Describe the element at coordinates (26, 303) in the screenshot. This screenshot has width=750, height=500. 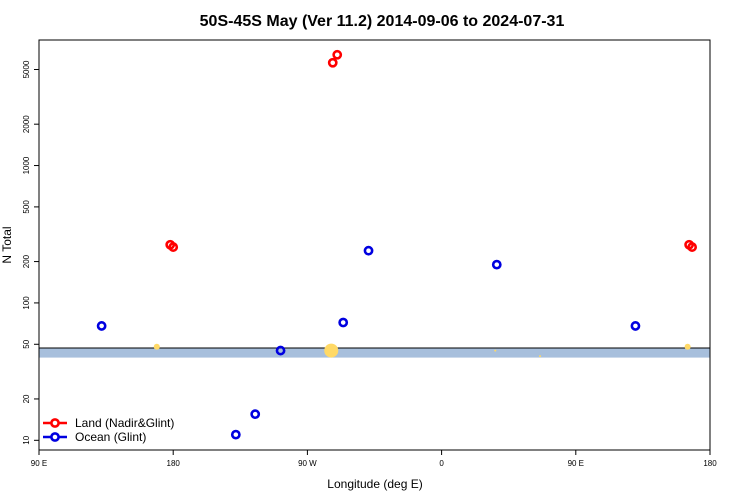
I see `y-tick-label: 100` at that location.